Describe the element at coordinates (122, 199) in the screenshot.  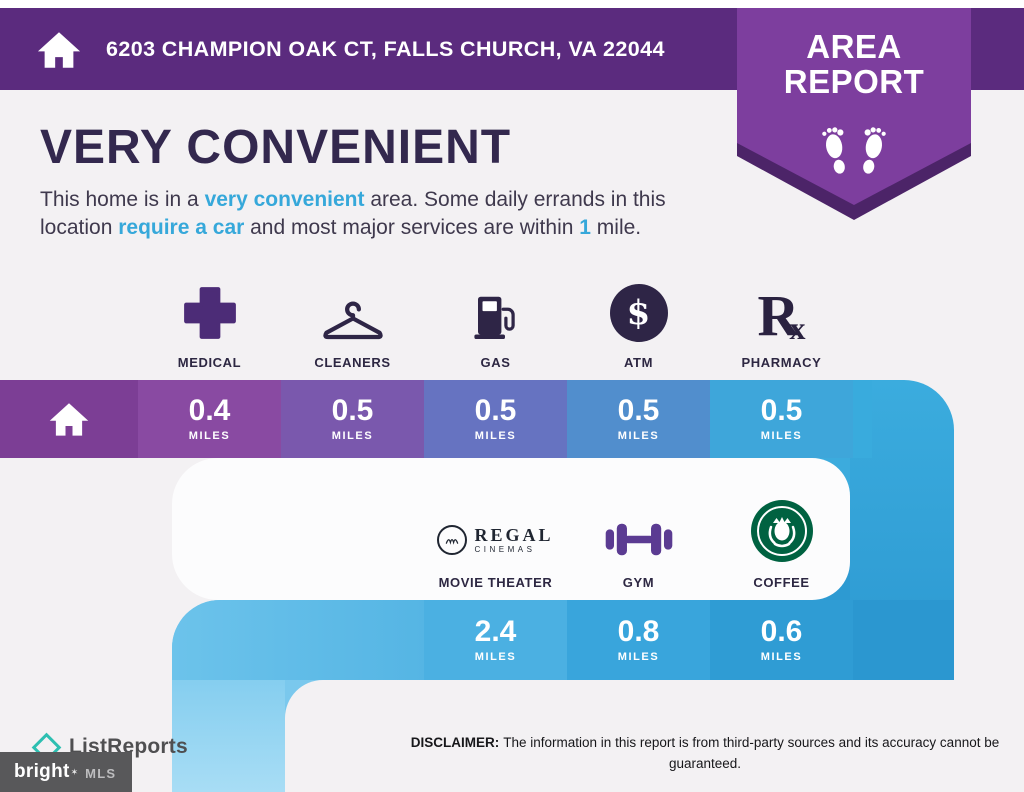
I see `intro-text: This home is in a` at that location.